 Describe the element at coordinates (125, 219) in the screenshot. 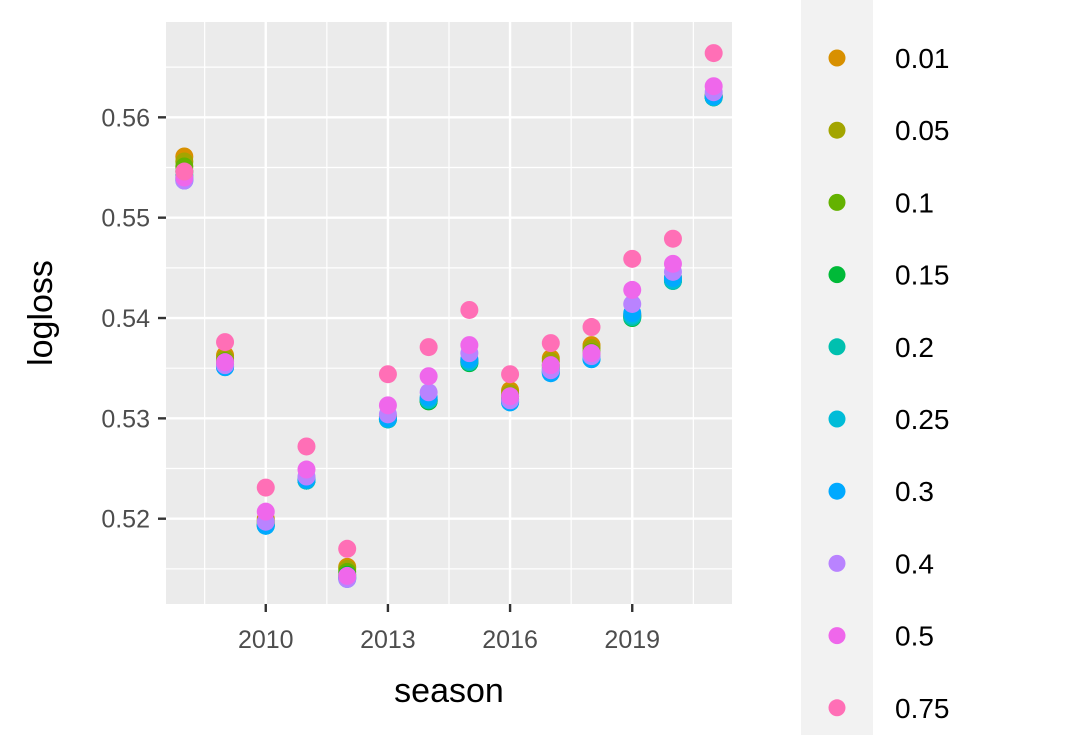

I see `y-tick-label: 0.55` at that location.